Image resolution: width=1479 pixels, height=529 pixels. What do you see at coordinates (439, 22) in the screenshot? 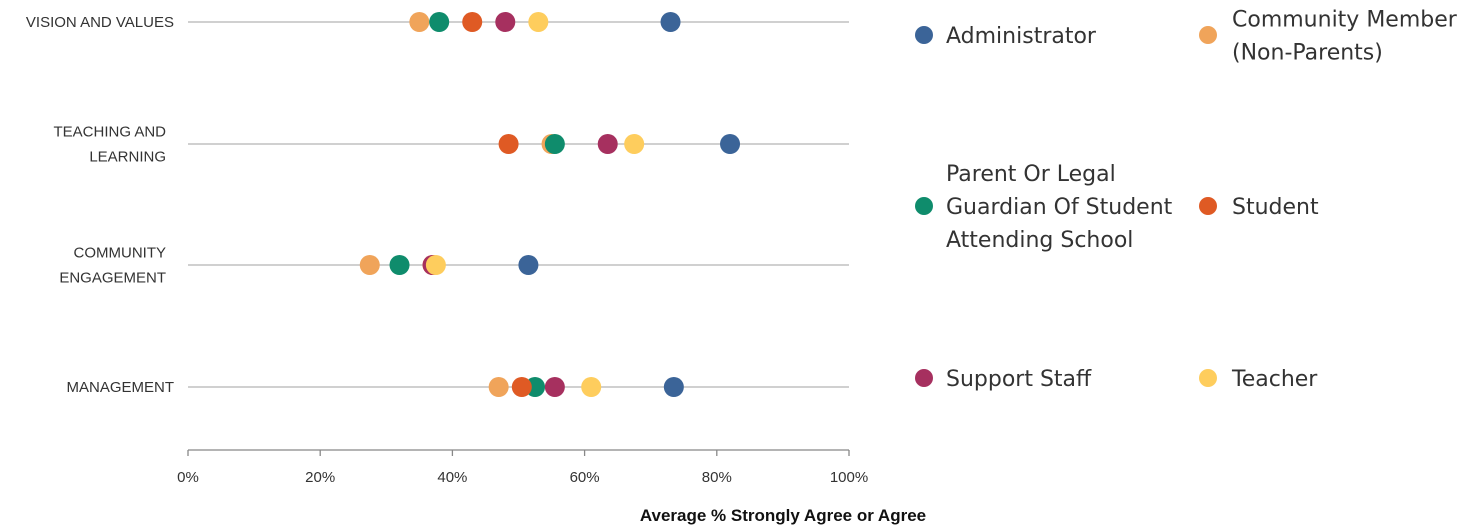
I see `dot-parent-or-legal-guardian-of-student-attending-school-vision-and-values` at bounding box center [439, 22].